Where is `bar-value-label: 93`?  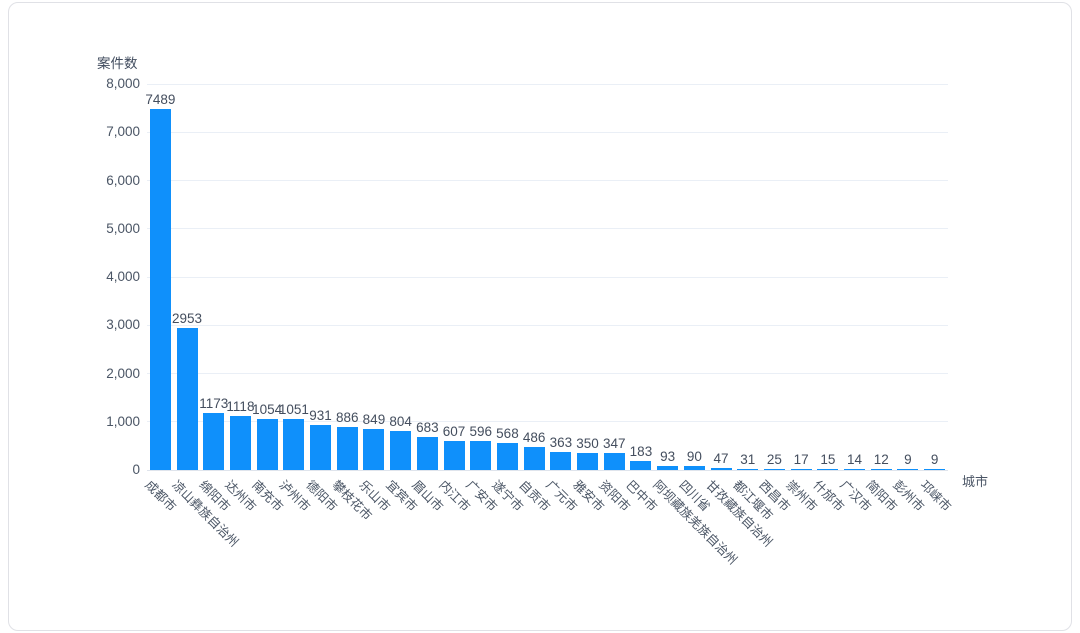 bar-value-label: 93 is located at coordinates (668, 456).